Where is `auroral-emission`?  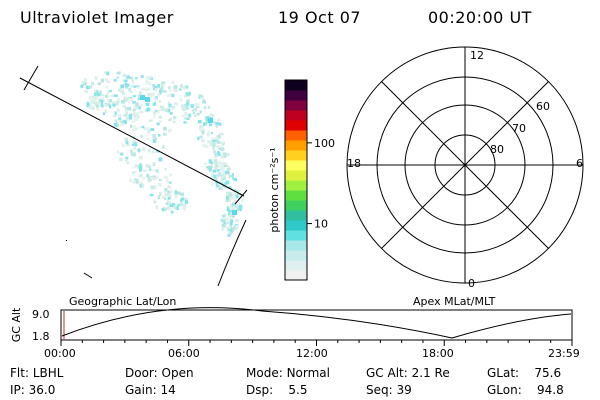 auroral-emission is located at coordinates (162, 154).